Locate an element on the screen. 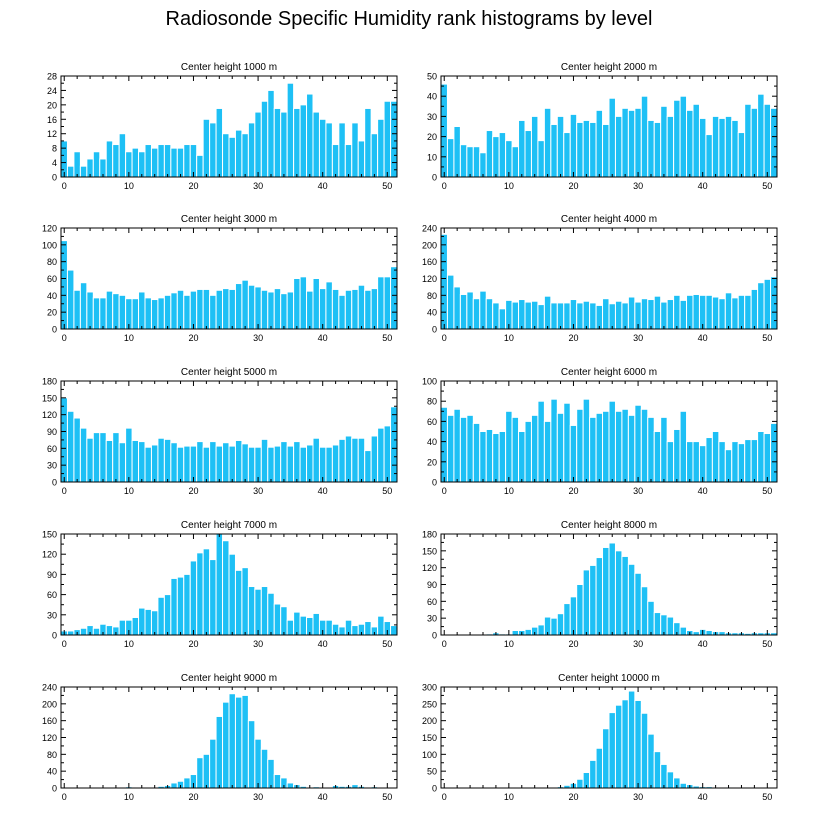 This screenshot has width=818, height=824. y-tick-label: 20 is located at coordinates (52, 105).